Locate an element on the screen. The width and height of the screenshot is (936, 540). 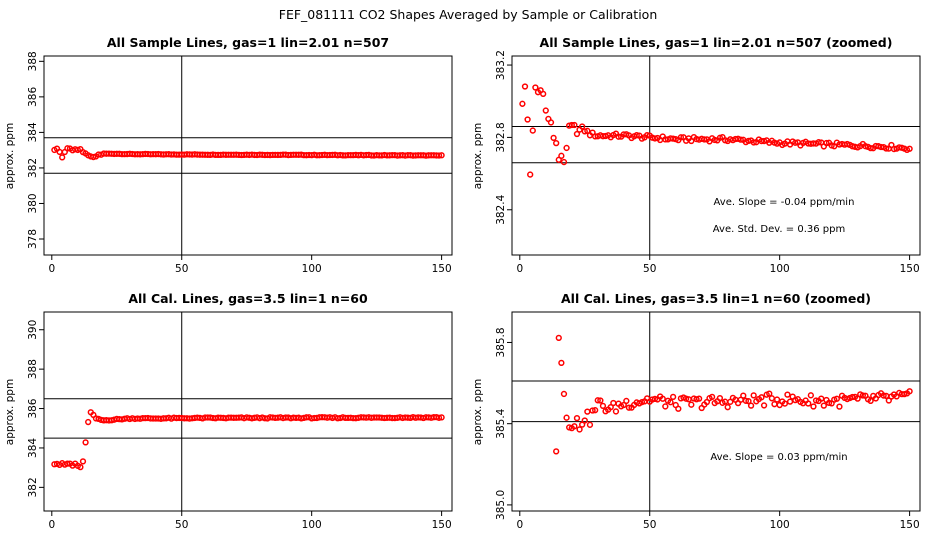
y-tick-label: 382.8 is located at coordinates (501, 137).